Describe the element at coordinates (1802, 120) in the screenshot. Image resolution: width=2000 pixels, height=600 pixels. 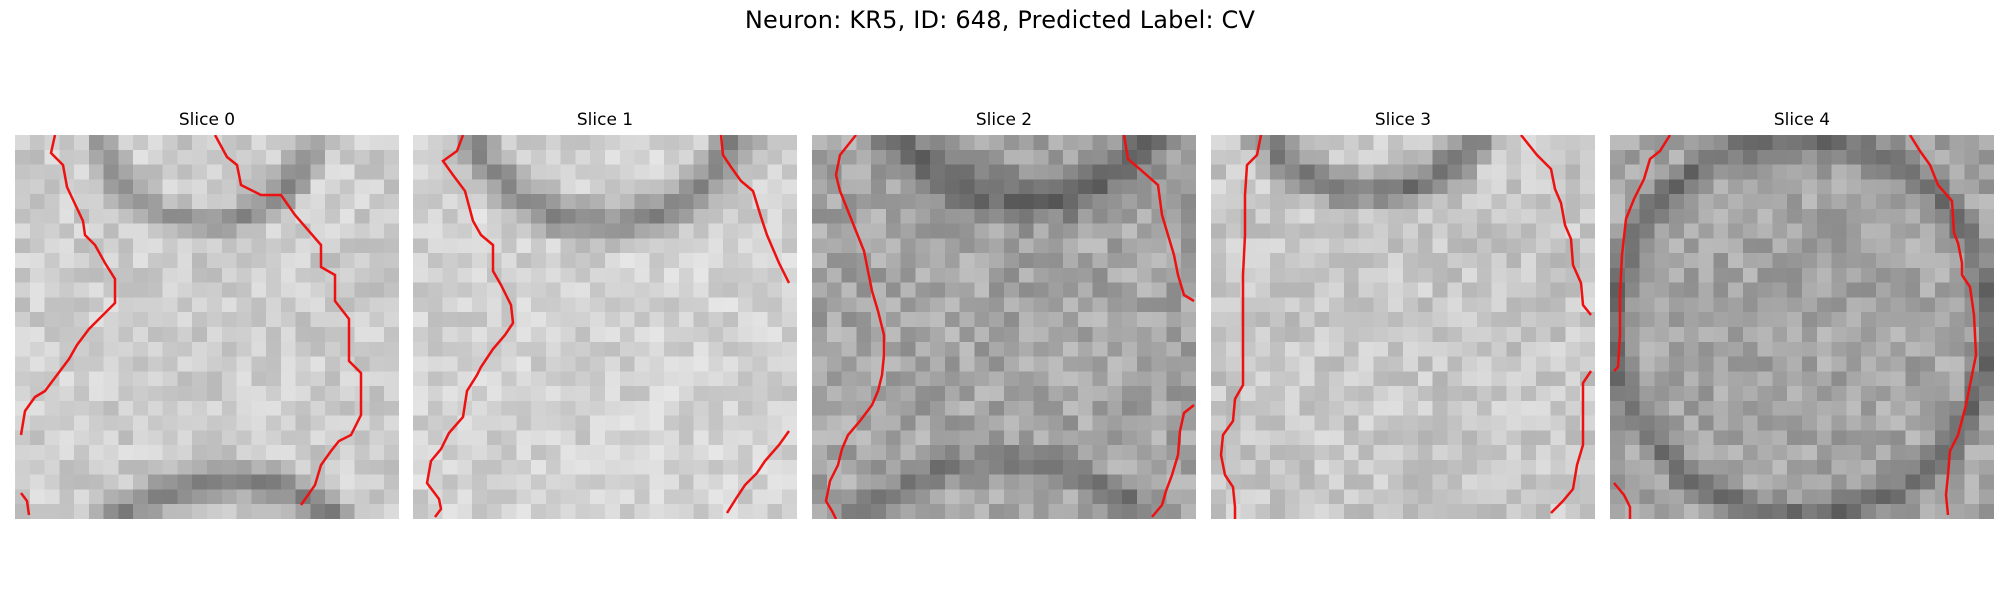
I see `slice-title-4: Slice 4` at that location.